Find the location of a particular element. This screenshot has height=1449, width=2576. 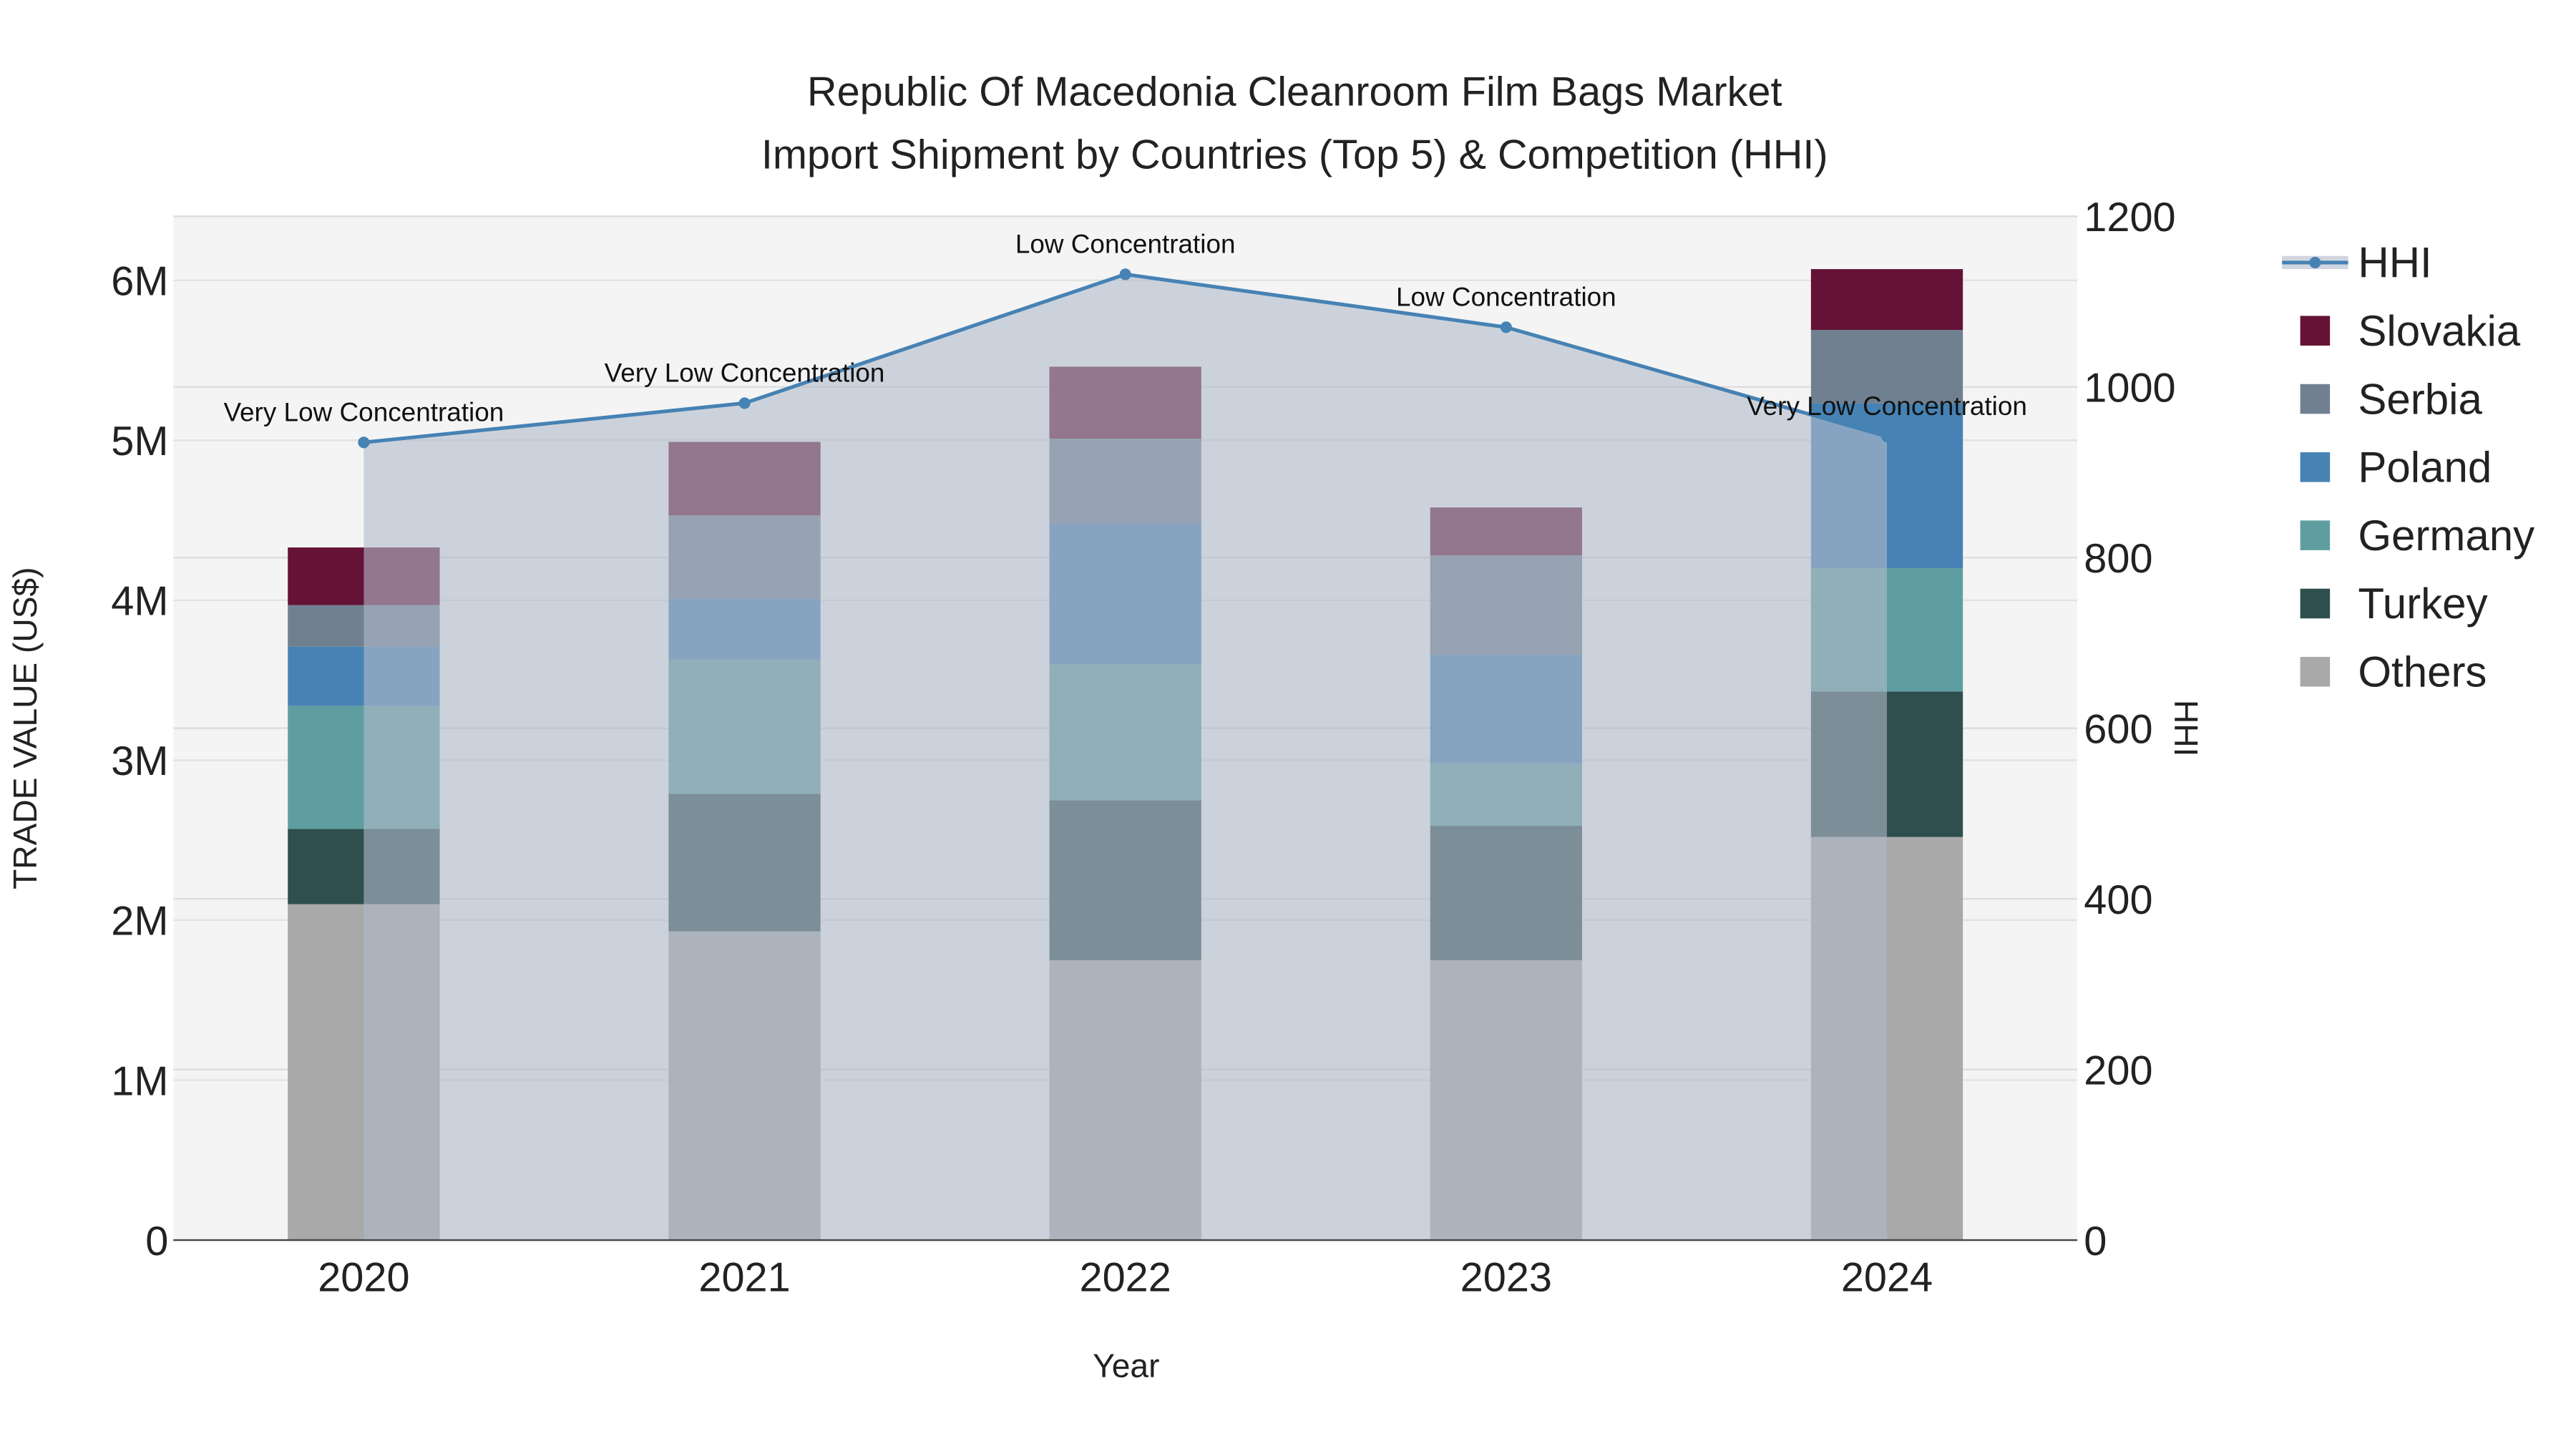

legend-item-hhi: HHI is located at coordinates (2357, 263).